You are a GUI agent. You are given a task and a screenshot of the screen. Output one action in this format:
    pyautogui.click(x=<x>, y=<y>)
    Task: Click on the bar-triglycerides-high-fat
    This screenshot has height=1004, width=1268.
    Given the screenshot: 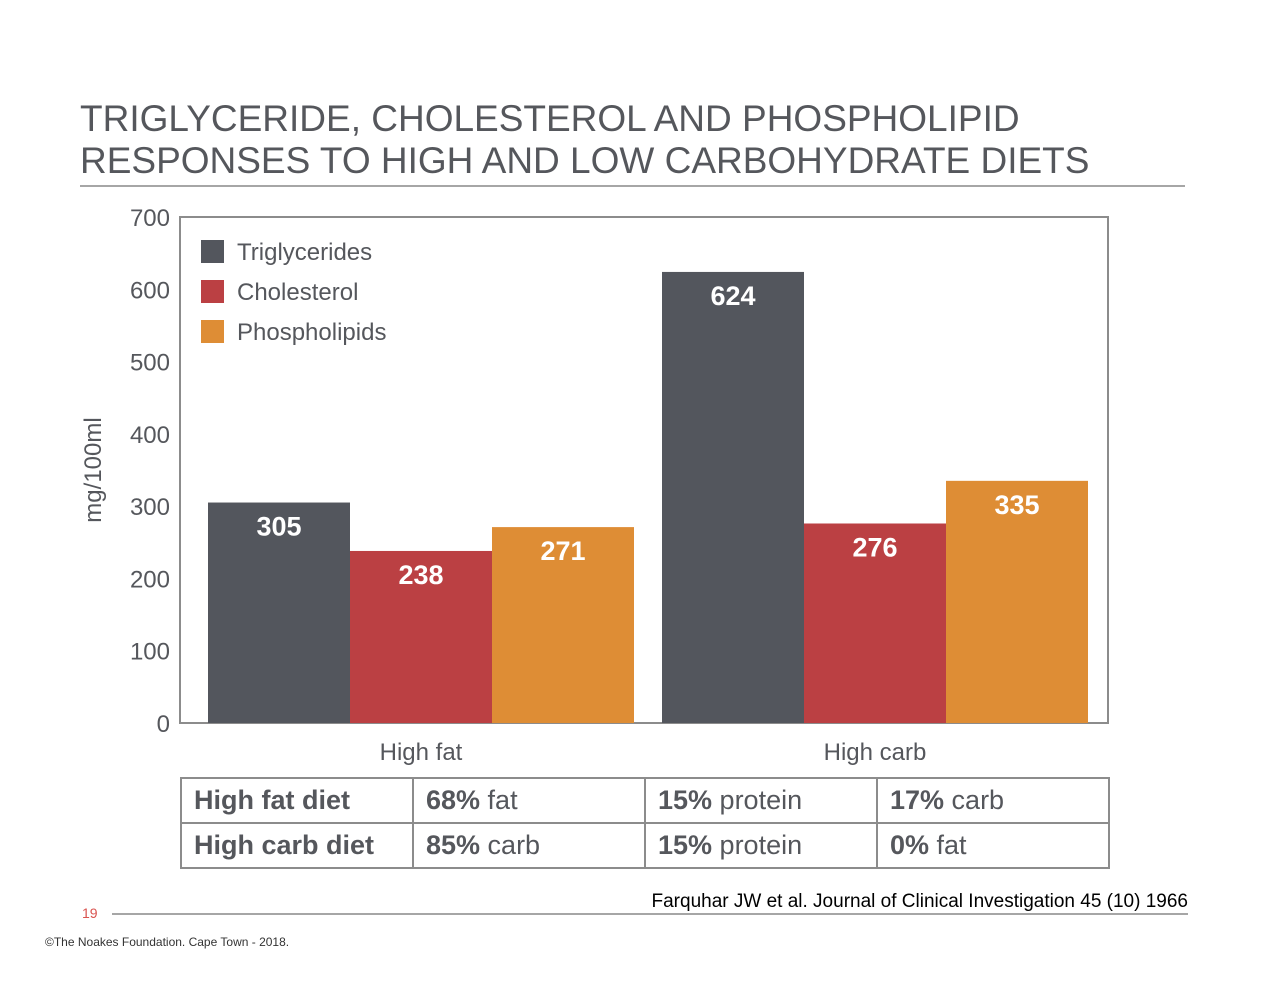 What is the action you would take?
    pyautogui.click(x=279, y=612)
    